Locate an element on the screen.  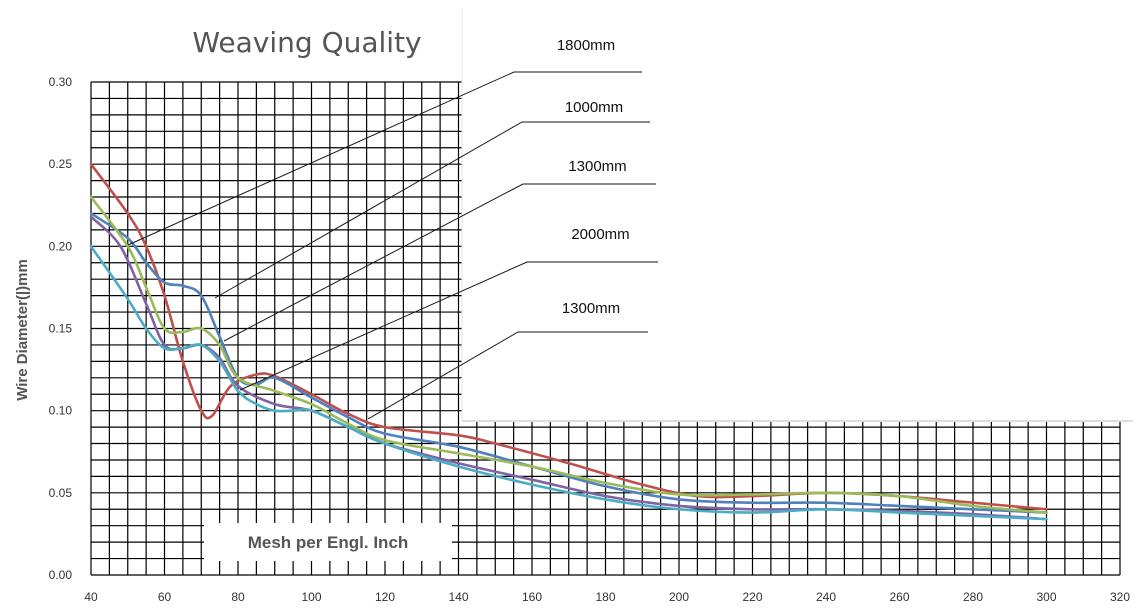
x-tick-label: 80 is located at coordinates (238, 597).